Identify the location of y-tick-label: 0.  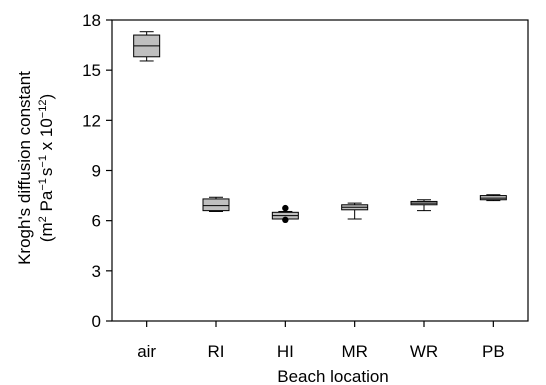
(96, 321).